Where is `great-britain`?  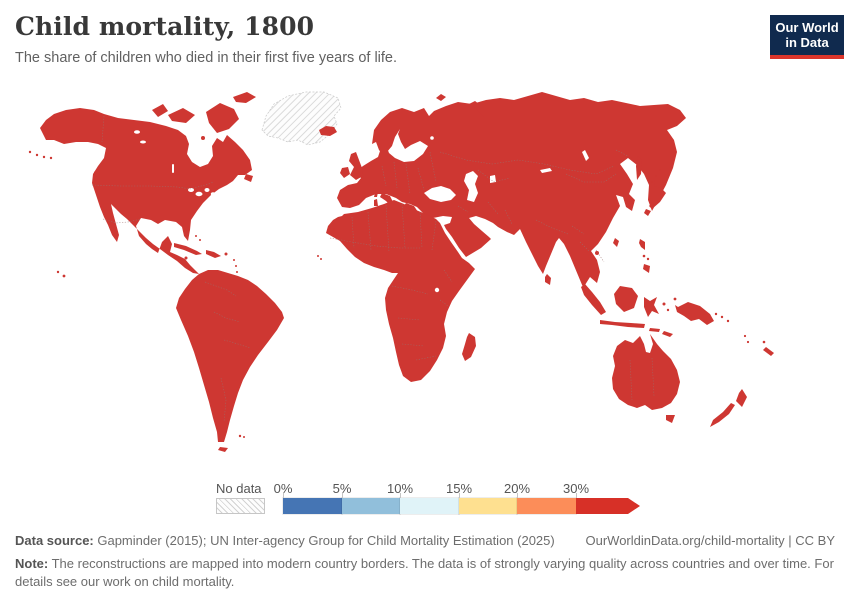
great-britain is located at coordinates (356, 166).